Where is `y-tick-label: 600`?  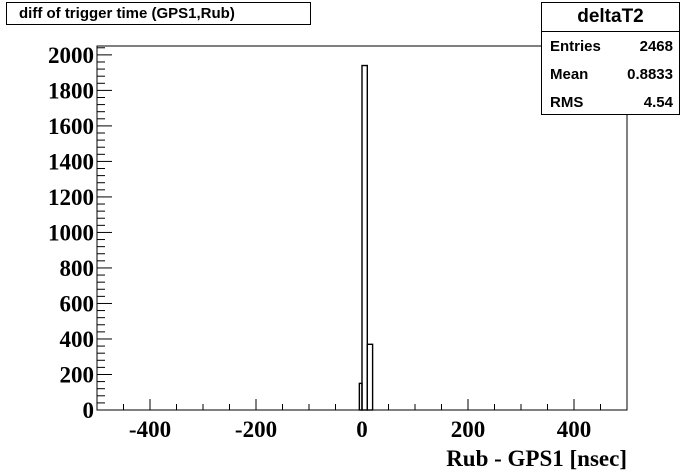
y-tick-label: 600 is located at coordinates (77, 303).